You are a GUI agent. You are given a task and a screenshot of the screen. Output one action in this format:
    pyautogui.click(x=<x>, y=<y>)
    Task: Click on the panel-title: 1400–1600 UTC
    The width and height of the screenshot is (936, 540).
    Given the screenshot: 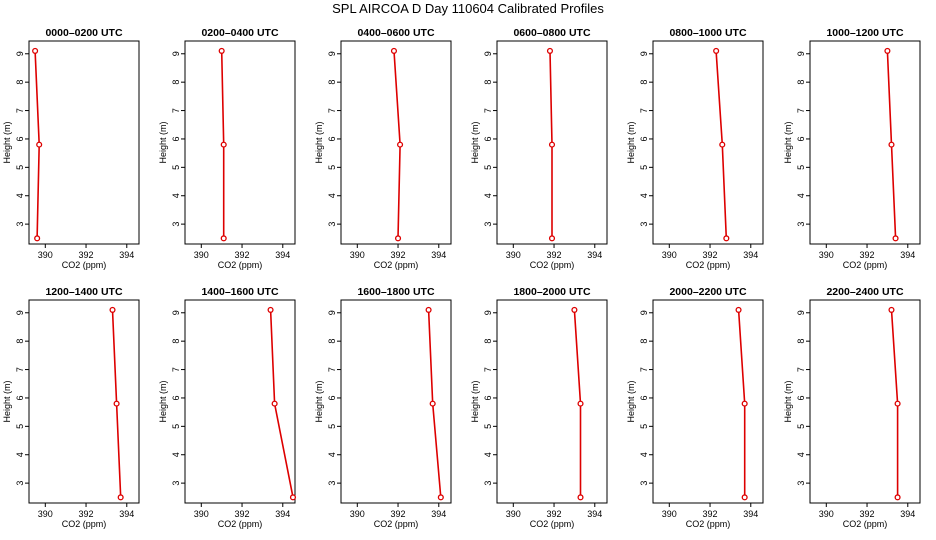 What is the action you would take?
    pyautogui.click(x=239, y=292)
    